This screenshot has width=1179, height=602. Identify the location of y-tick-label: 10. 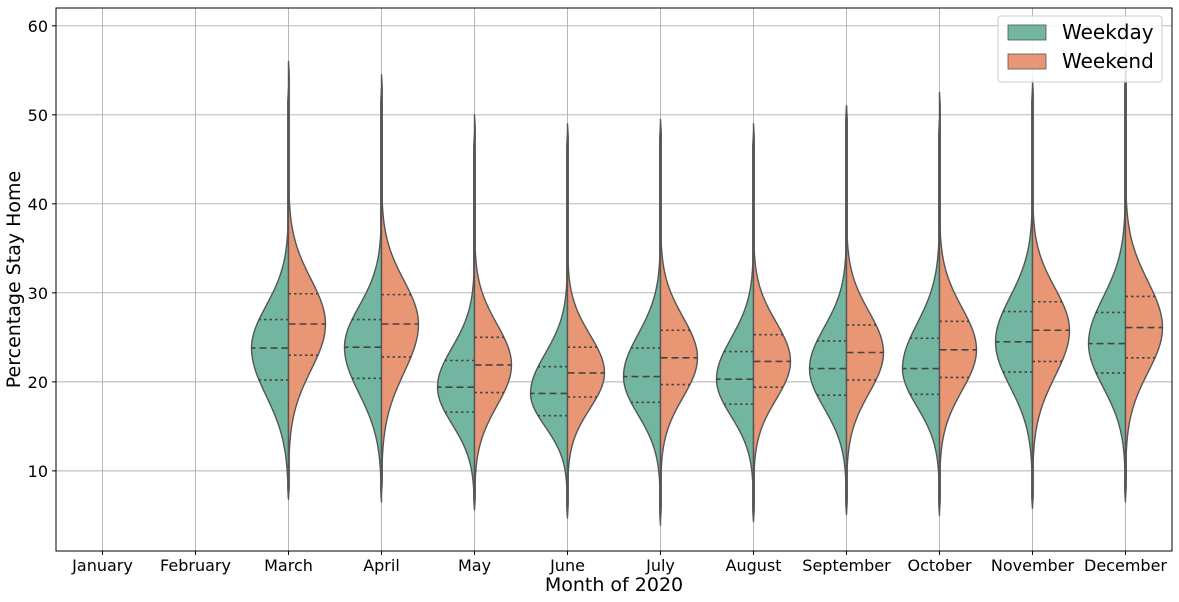
(38, 471).